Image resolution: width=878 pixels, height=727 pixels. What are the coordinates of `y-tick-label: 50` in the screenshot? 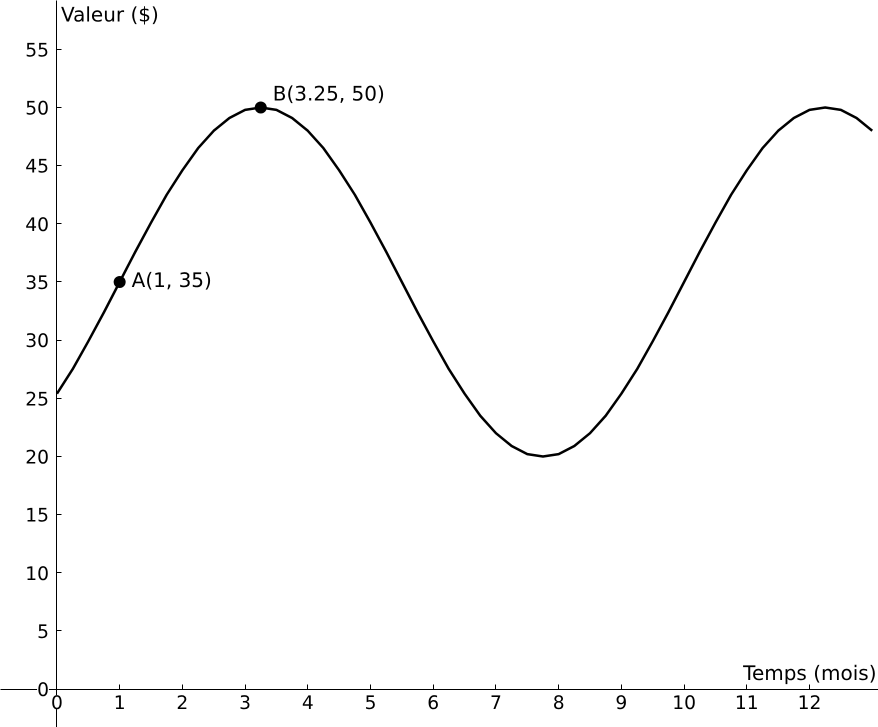 It's located at (37, 109).